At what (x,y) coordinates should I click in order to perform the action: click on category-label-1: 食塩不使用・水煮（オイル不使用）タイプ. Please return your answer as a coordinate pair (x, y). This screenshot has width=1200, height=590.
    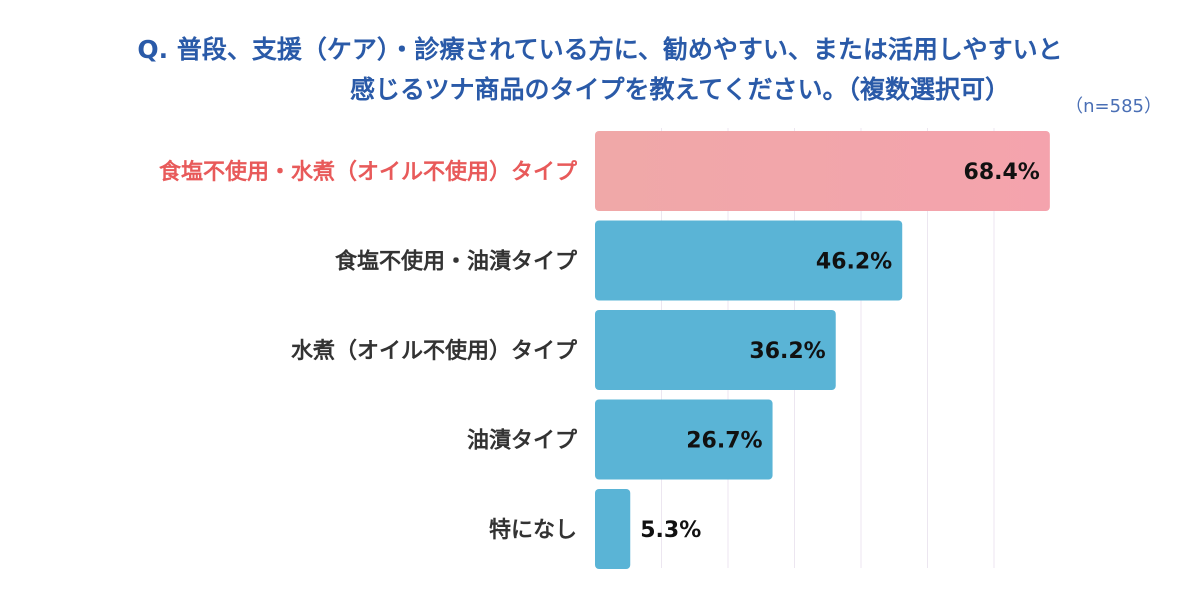
    Looking at the image, I should click on (368, 172).